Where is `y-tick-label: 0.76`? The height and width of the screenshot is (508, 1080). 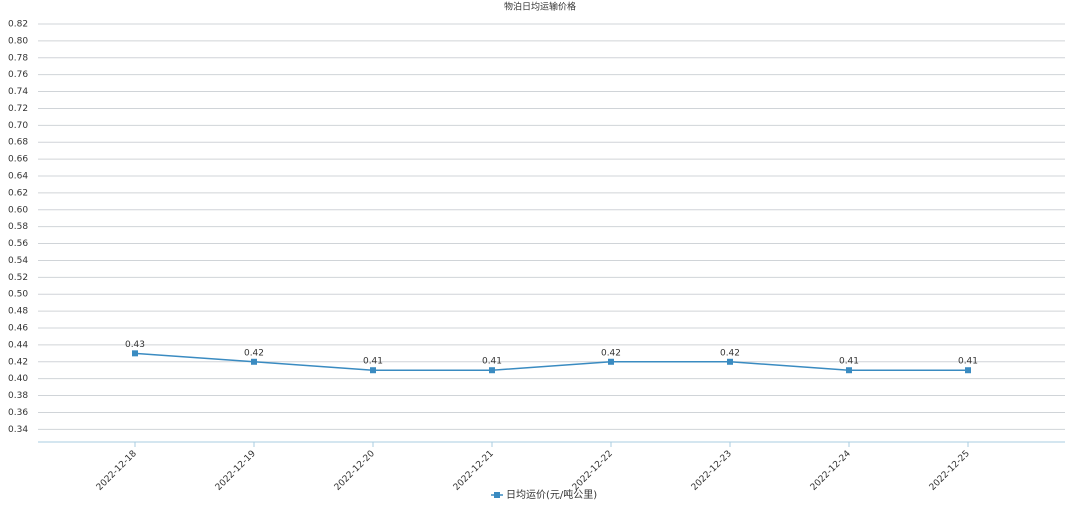 y-tick-label: 0.76 is located at coordinates (18, 75).